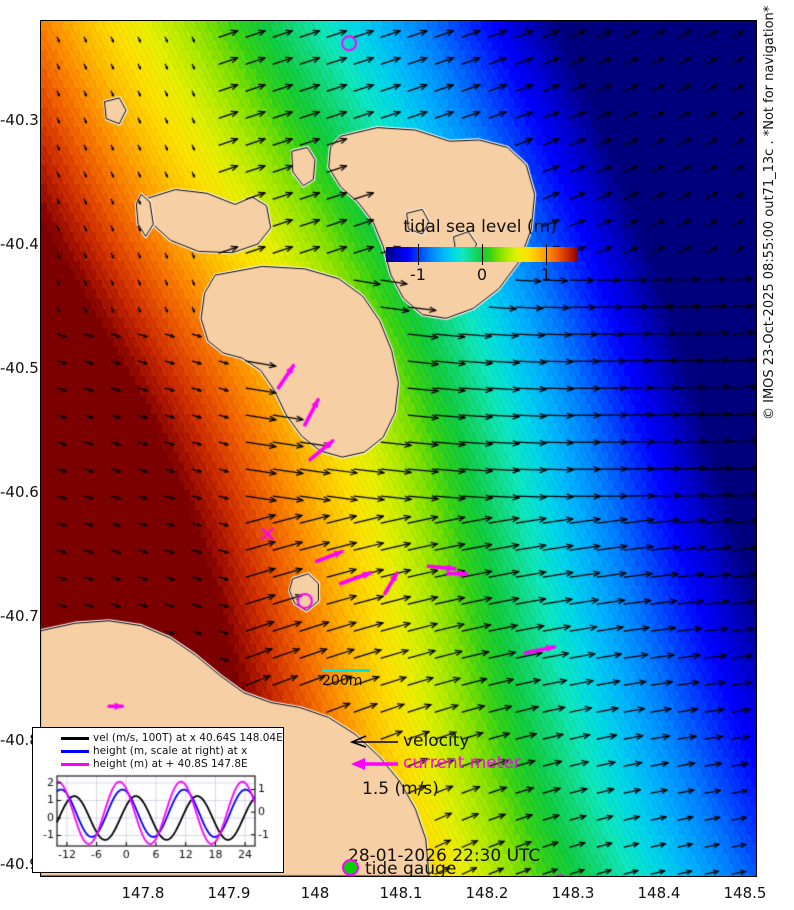 Image resolution: width=794 pixels, height=910 pixels. Describe the element at coordinates (418, 274) in the screenshot. I see `colorbar-tick-label: -1` at that location.